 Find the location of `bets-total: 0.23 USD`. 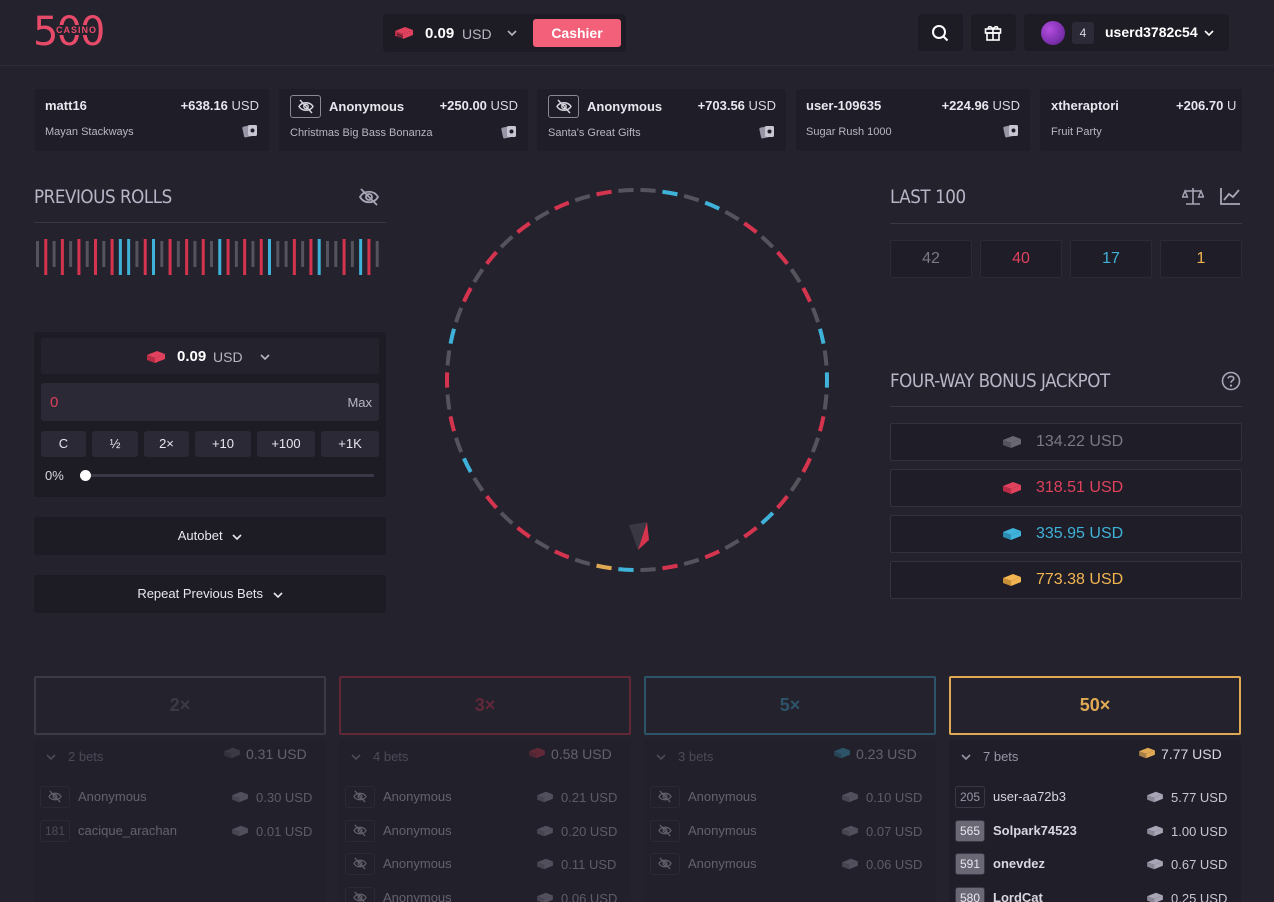

bets-total: 0.23 USD is located at coordinates (874, 754).